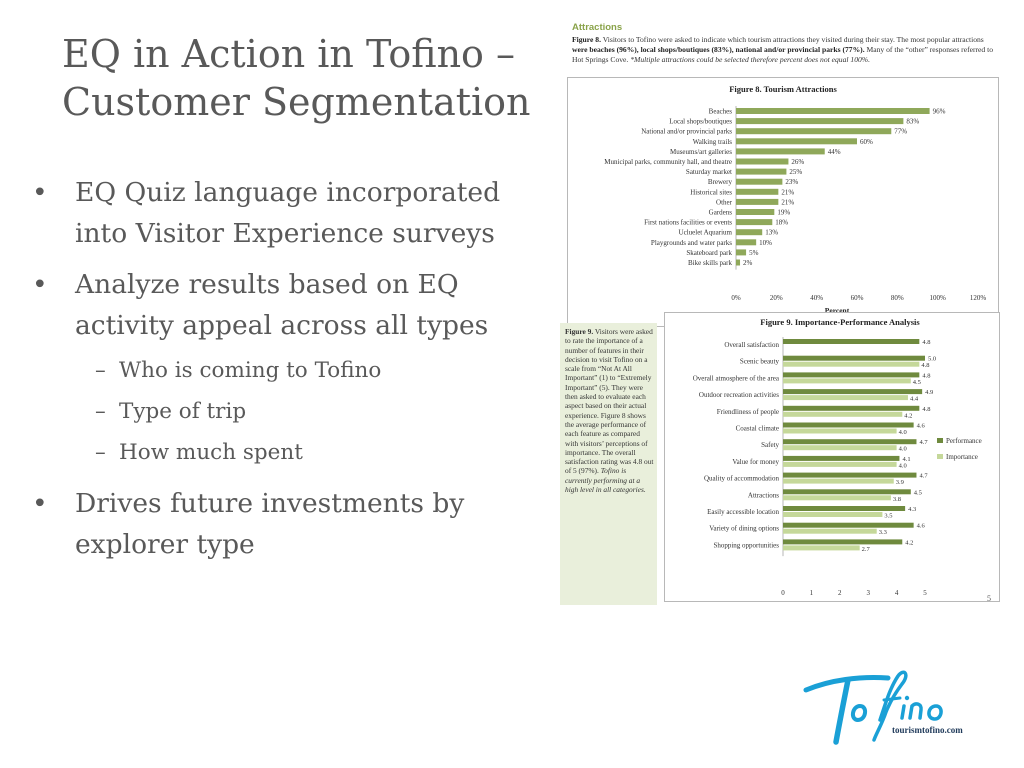  What do you see at coordinates (579, 331) in the screenshot?
I see `figure9-caption-label: Figure 9.` at bounding box center [579, 331].